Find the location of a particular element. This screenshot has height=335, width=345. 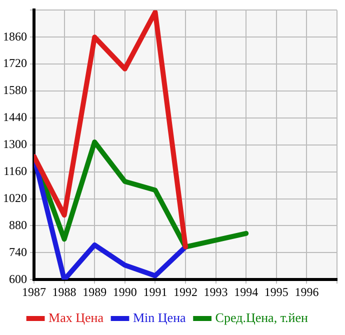

x-tick-label: 1996 is located at coordinates (306, 291).